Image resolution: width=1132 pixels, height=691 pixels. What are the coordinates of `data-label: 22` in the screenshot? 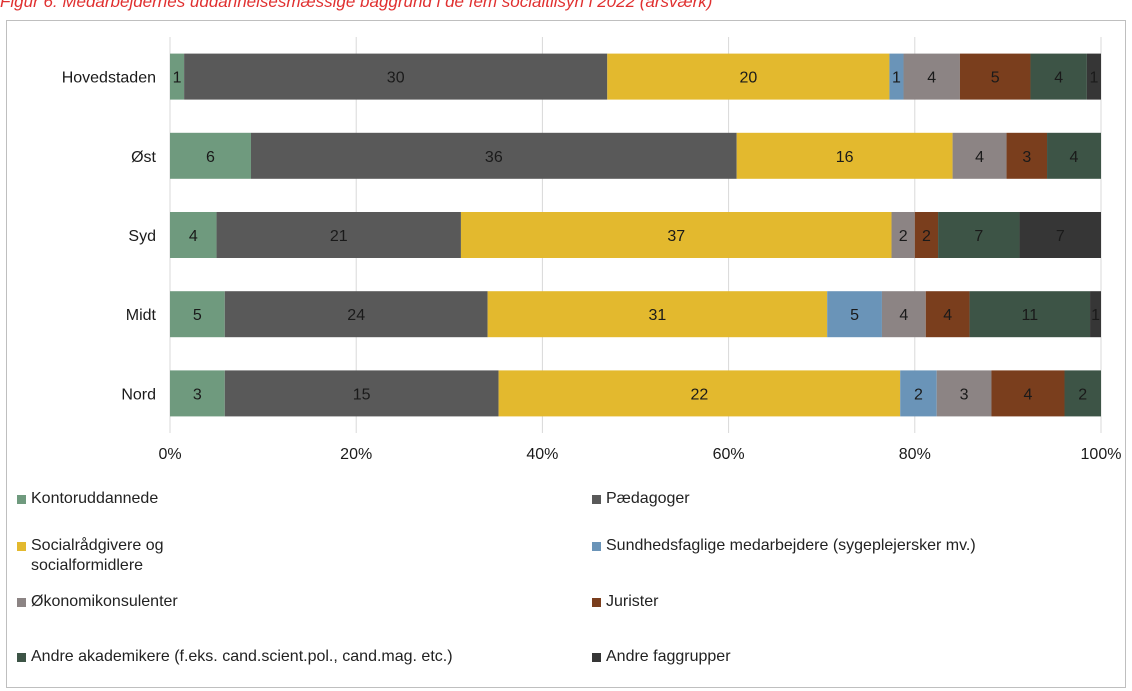 It's located at (699, 394).